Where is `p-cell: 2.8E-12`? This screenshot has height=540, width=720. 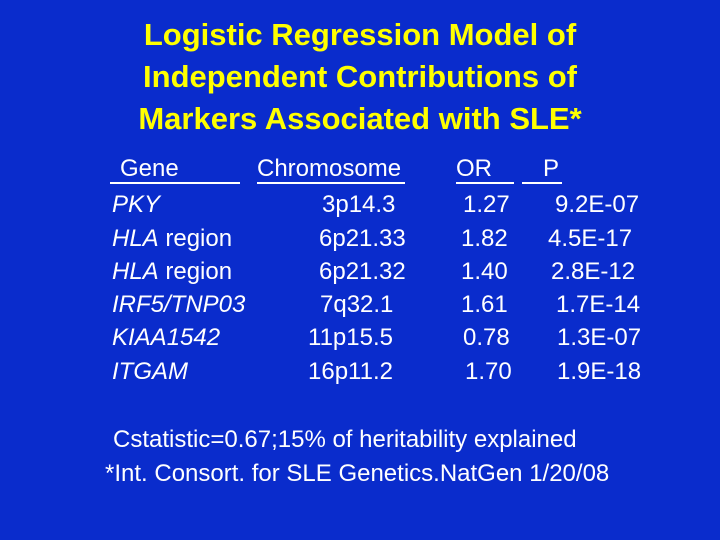
p-cell: 2.8E-12 is located at coordinates (593, 271).